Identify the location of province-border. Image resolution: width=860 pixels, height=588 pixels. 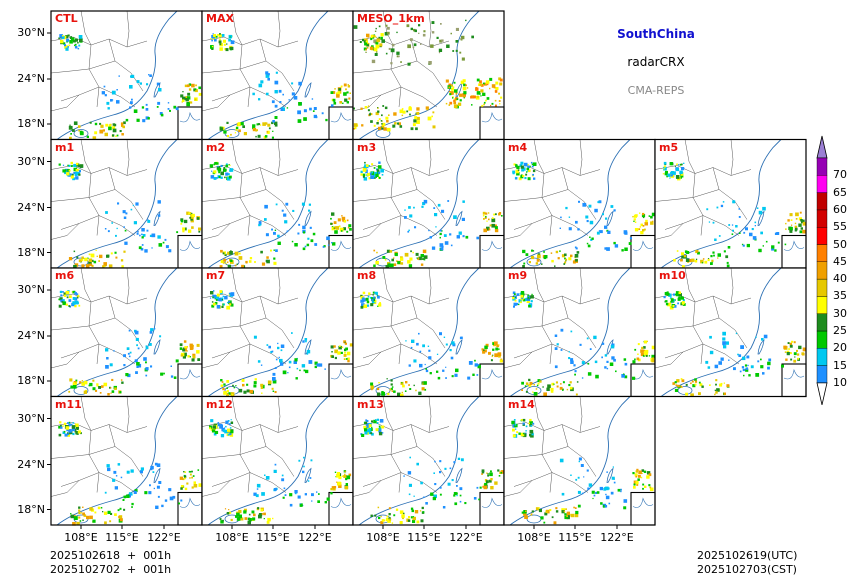
(234, 324).